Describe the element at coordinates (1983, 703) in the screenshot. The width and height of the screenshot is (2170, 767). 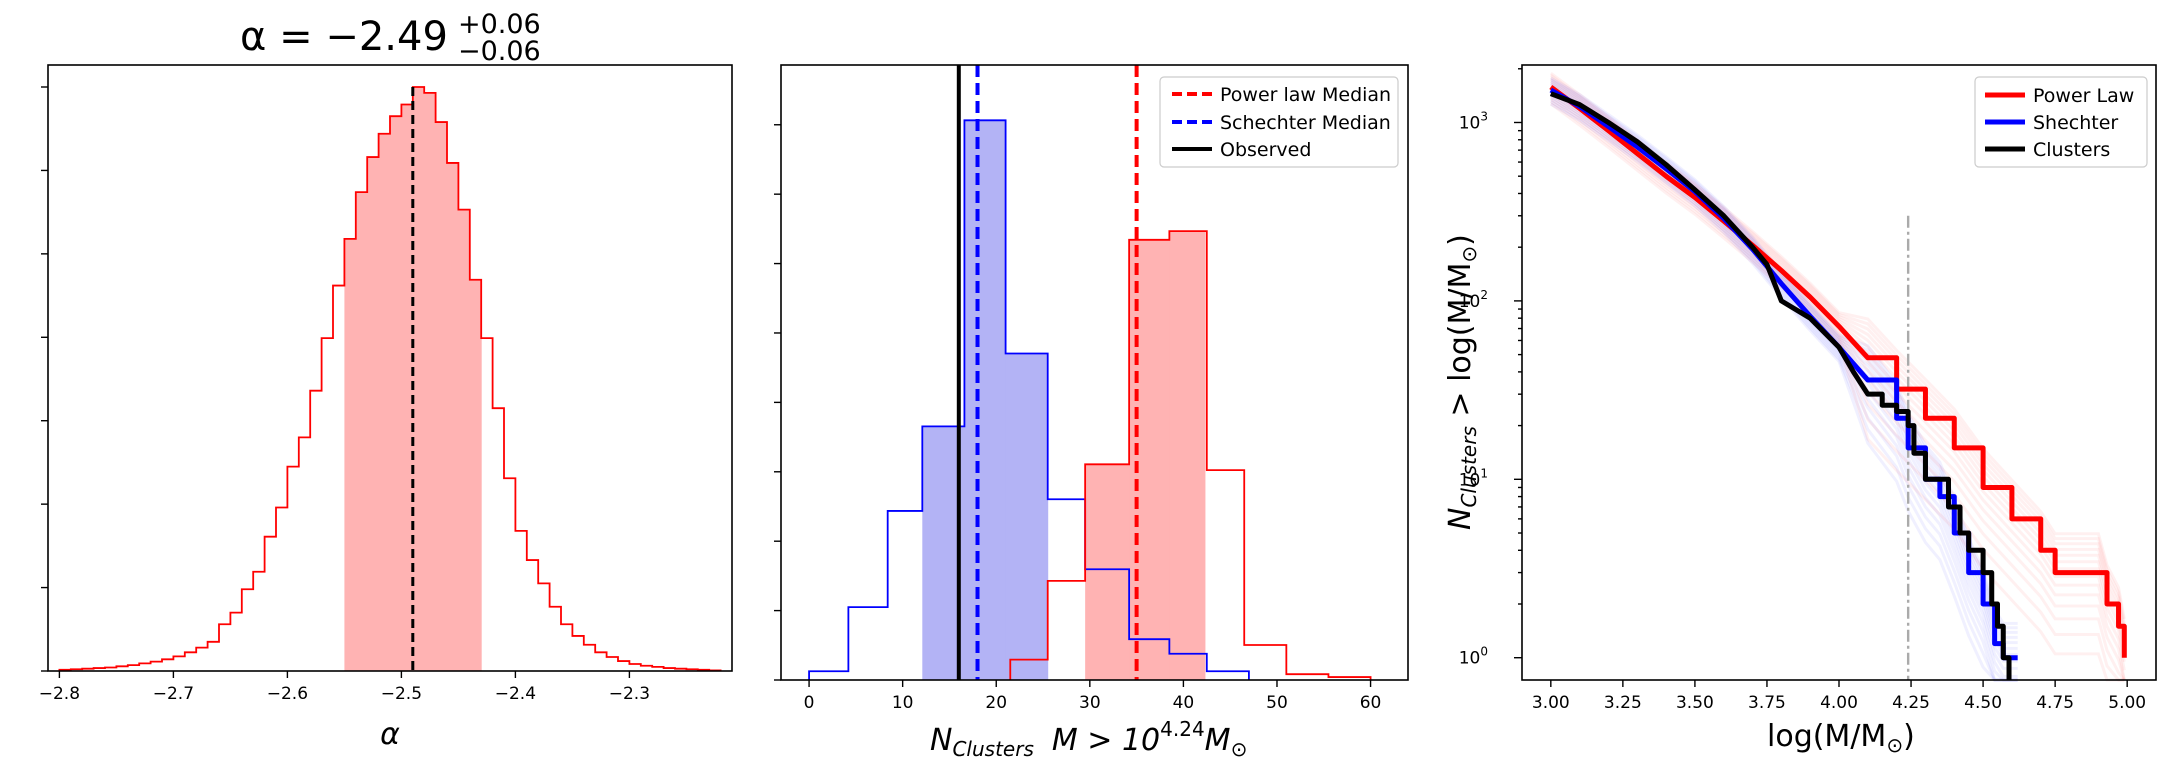
I see `cumulative-x-tick-label: 4.50` at that location.